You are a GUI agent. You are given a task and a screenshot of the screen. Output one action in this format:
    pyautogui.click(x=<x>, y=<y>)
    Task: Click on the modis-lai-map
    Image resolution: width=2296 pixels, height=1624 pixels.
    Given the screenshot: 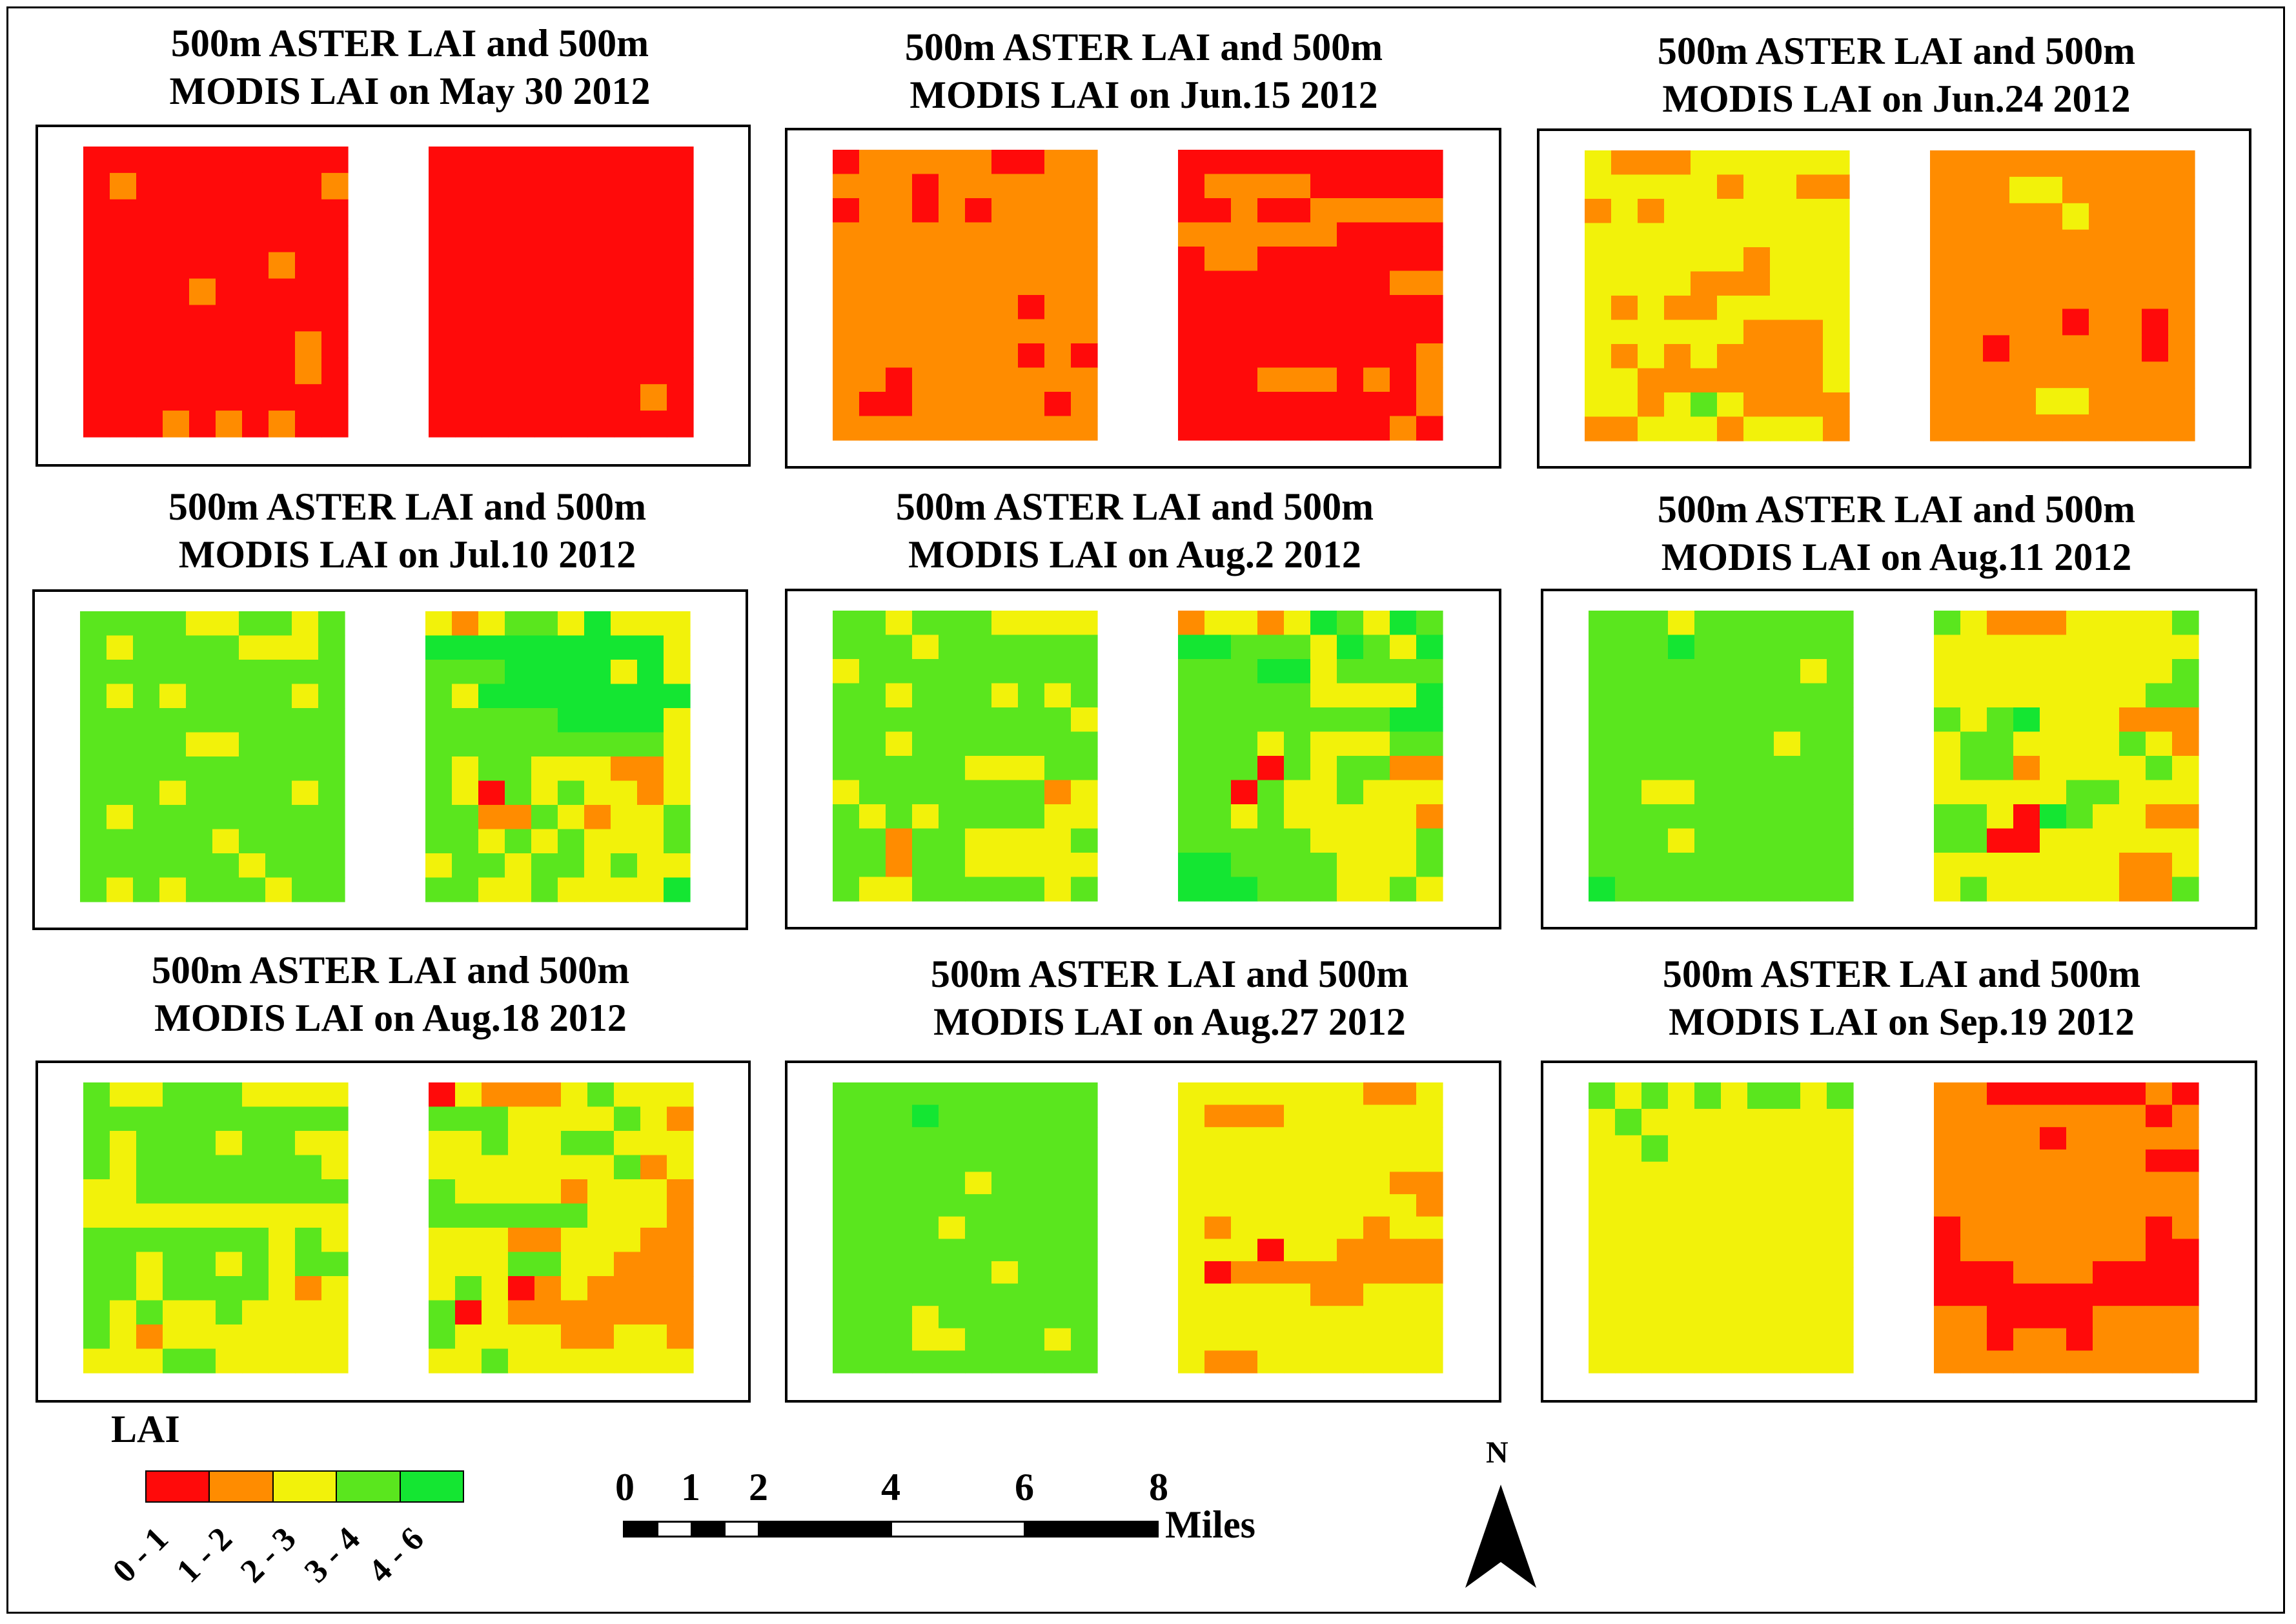 What is the action you would take?
    pyautogui.click(x=1310, y=1228)
    